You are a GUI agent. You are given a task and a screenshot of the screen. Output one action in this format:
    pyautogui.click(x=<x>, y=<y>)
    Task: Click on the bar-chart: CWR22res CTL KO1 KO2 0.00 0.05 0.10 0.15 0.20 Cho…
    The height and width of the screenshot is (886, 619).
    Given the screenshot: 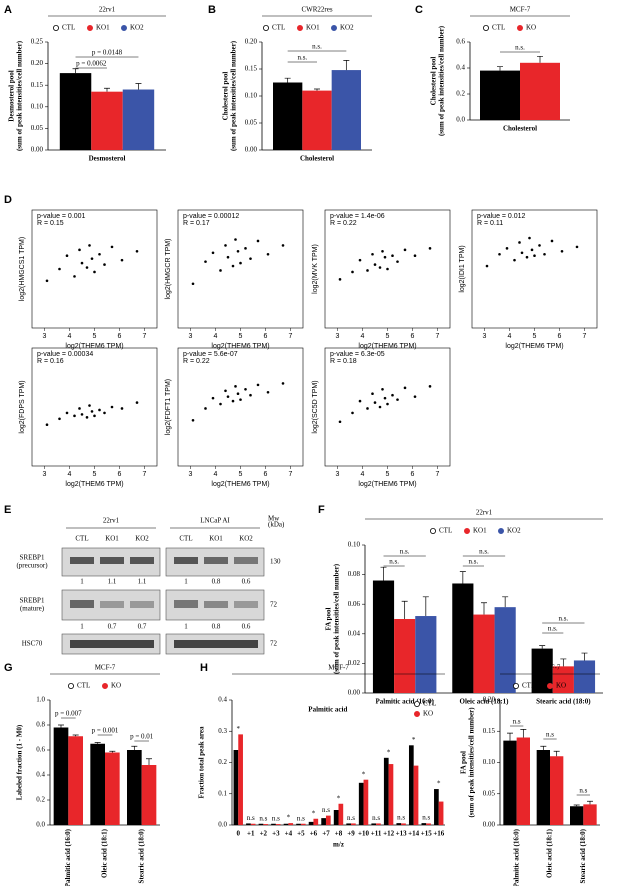 What is the action you would take?
    pyautogui.click(x=297, y=84)
    